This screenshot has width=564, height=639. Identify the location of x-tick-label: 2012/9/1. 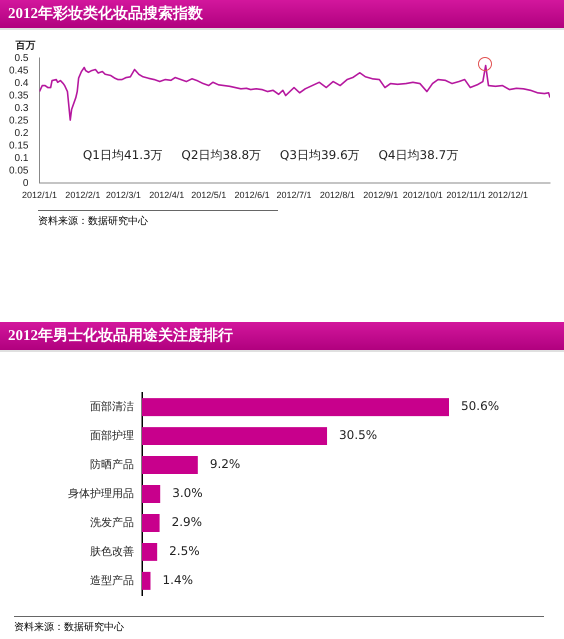
(380, 195).